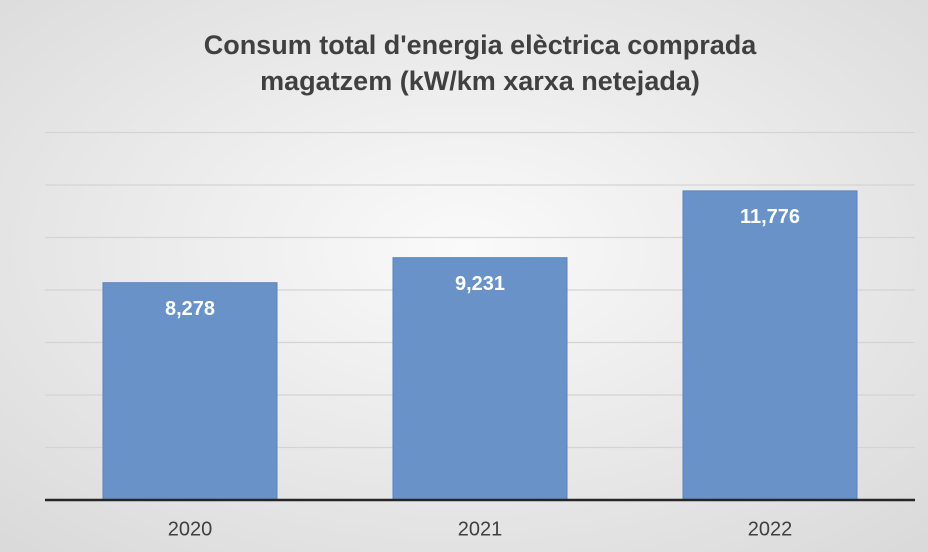 The width and height of the screenshot is (928, 552). Describe the element at coordinates (770, 217) in the screenshot. I see `data-label: 11,776` at that location.